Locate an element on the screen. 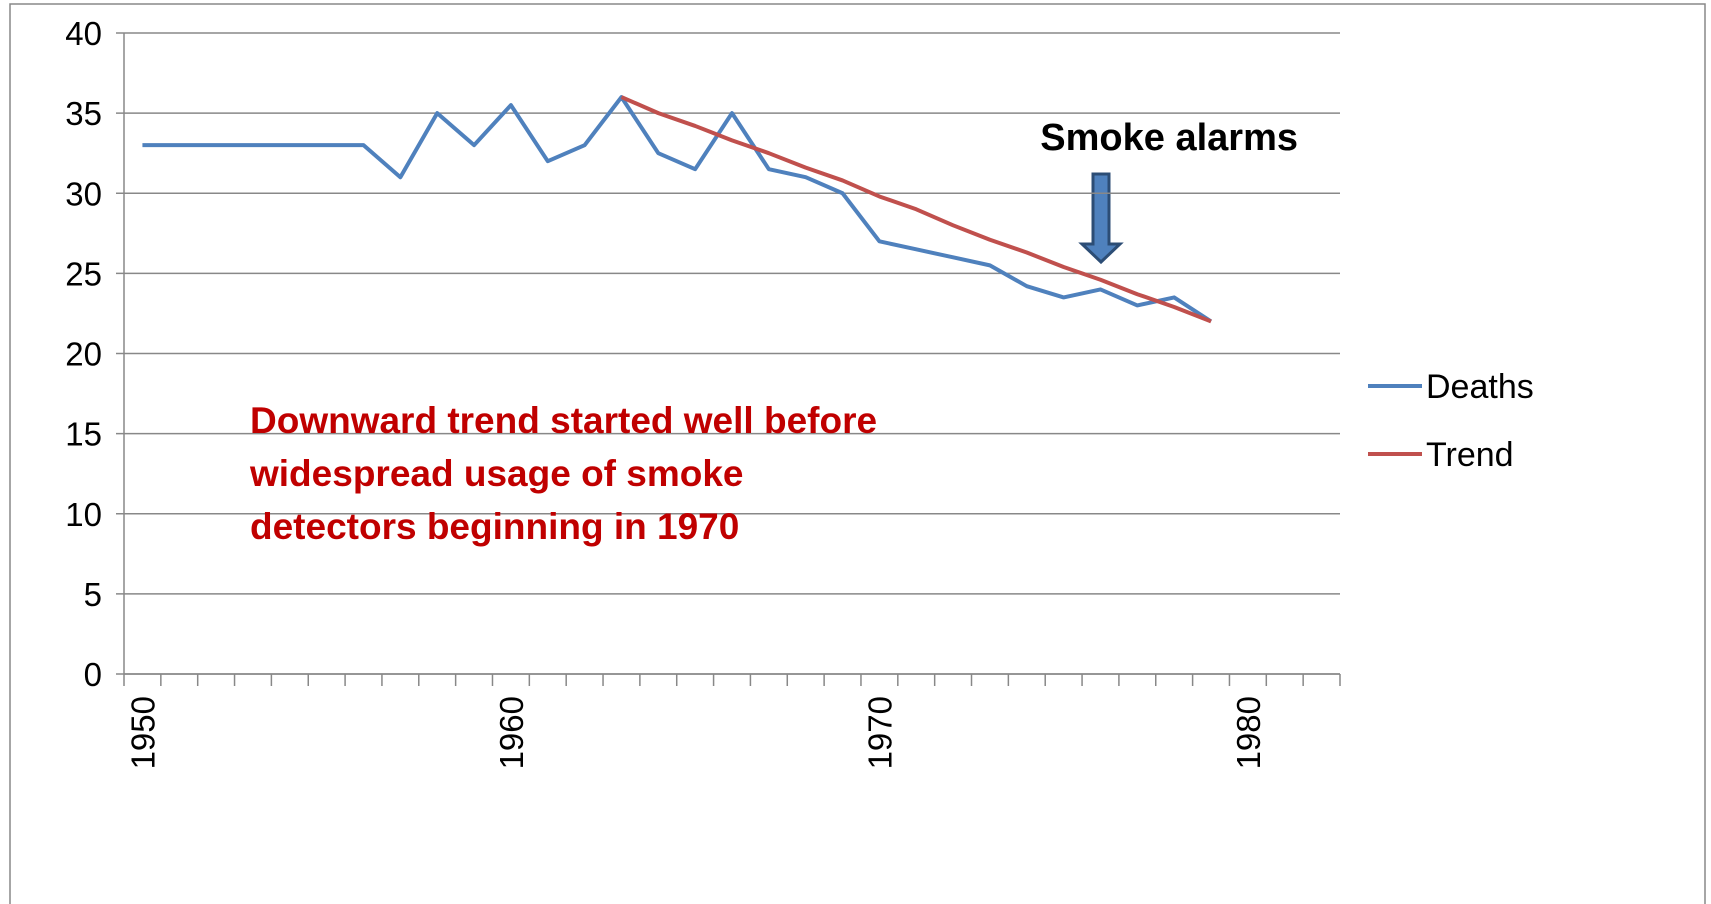 This screenshot has height=904, width=1711. y-tick-label: 40 is located at coordinates (83, 33).